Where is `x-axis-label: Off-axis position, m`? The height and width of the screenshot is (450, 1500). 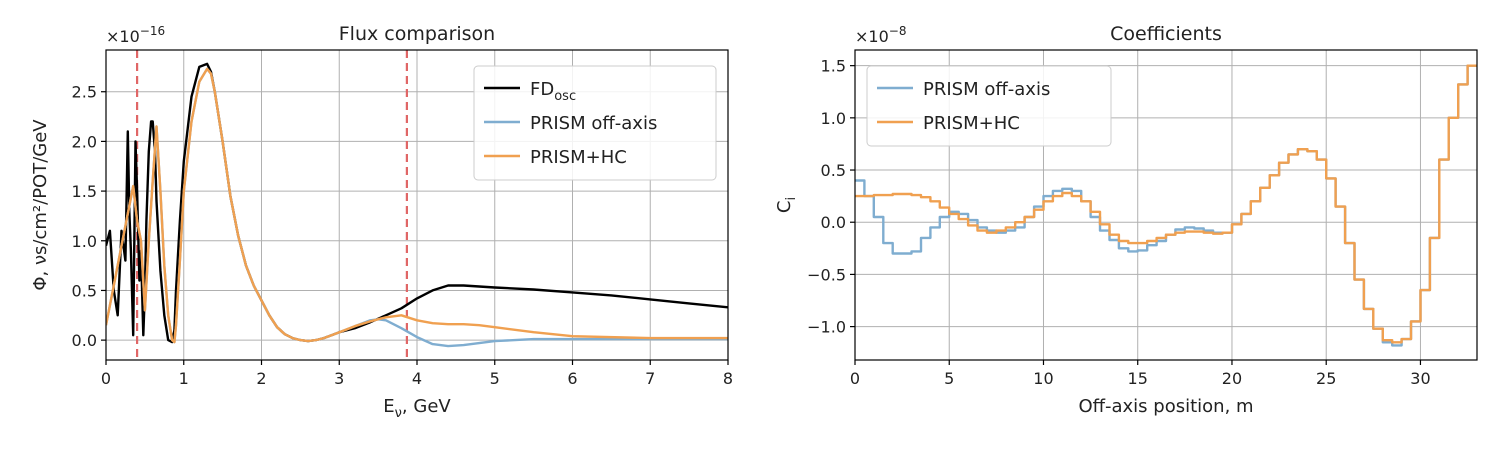 x-axis-label: Off-axis position, m is located at coordinates (1165, 406).